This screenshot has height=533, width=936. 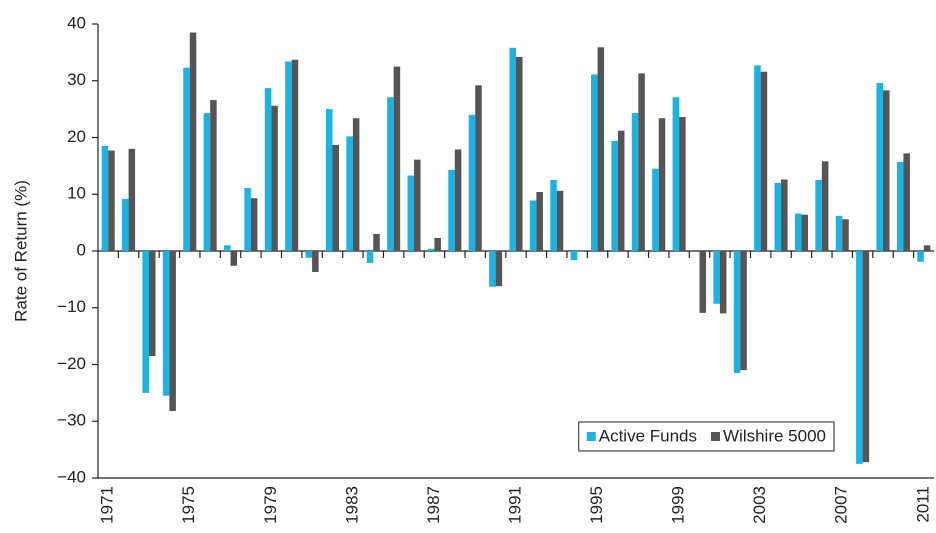 I want to click on y-tick-label: −20, so click(x=71, y=363).